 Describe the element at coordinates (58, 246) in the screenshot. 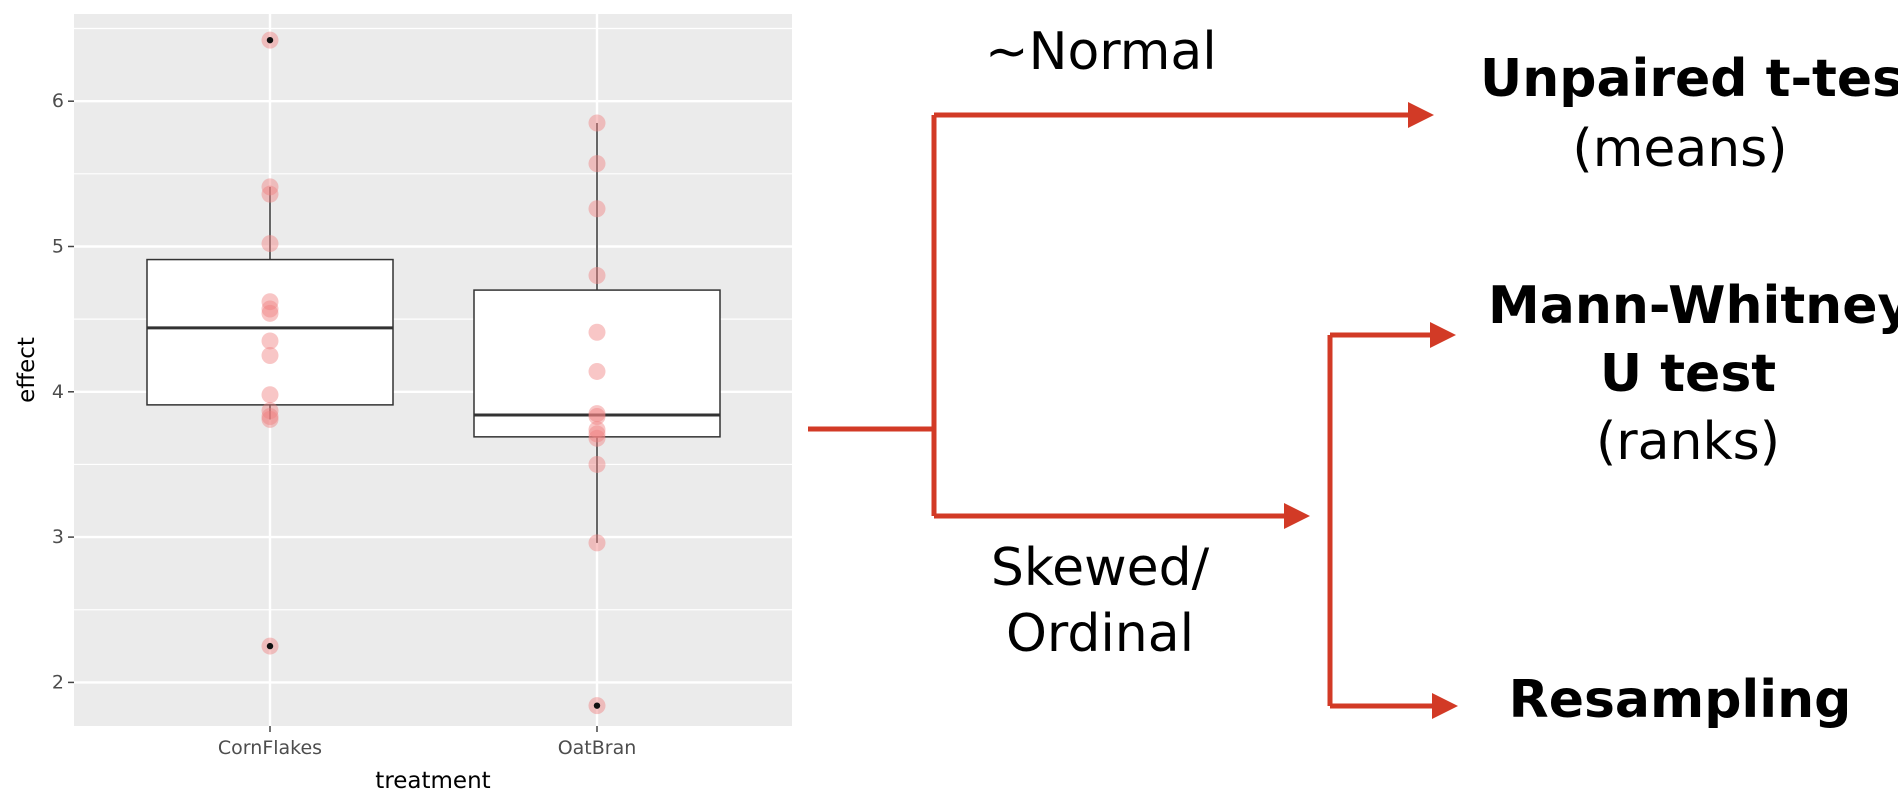

I see `y-tick-label: 5` at that location.